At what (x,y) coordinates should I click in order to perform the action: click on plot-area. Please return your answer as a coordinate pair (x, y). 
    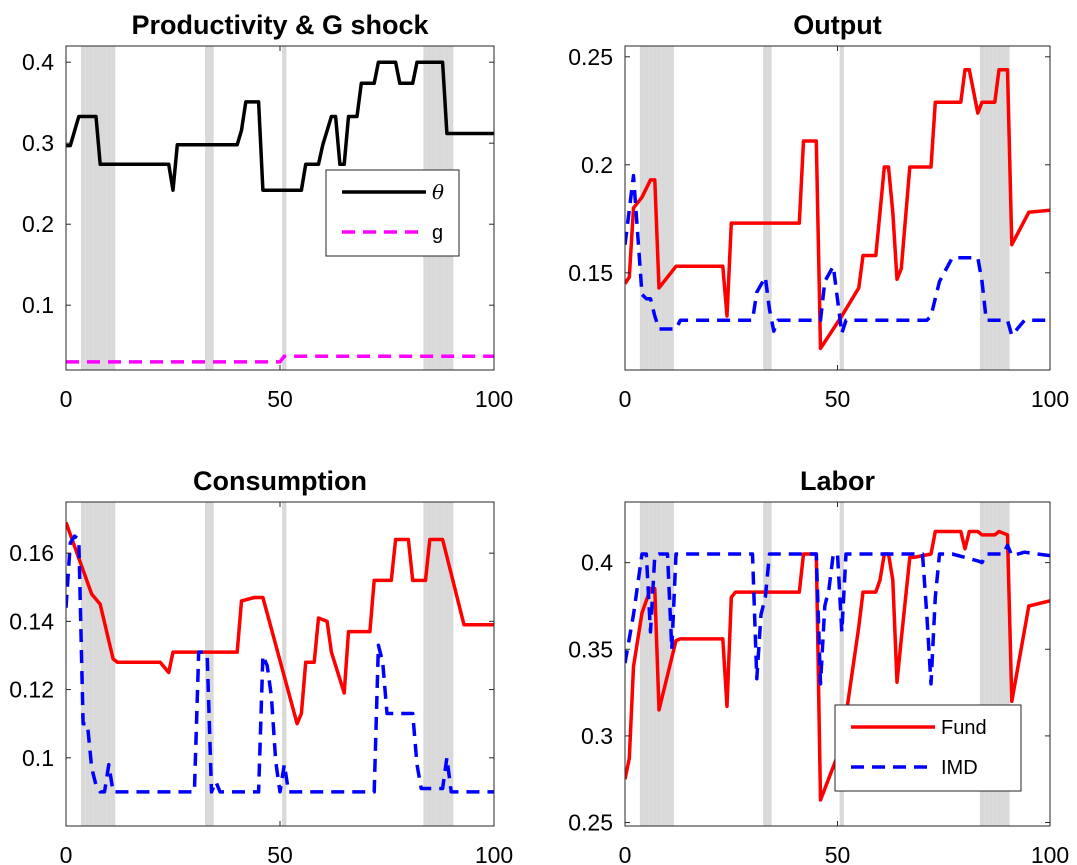
    Looking at the image, I should click on (837, 208).